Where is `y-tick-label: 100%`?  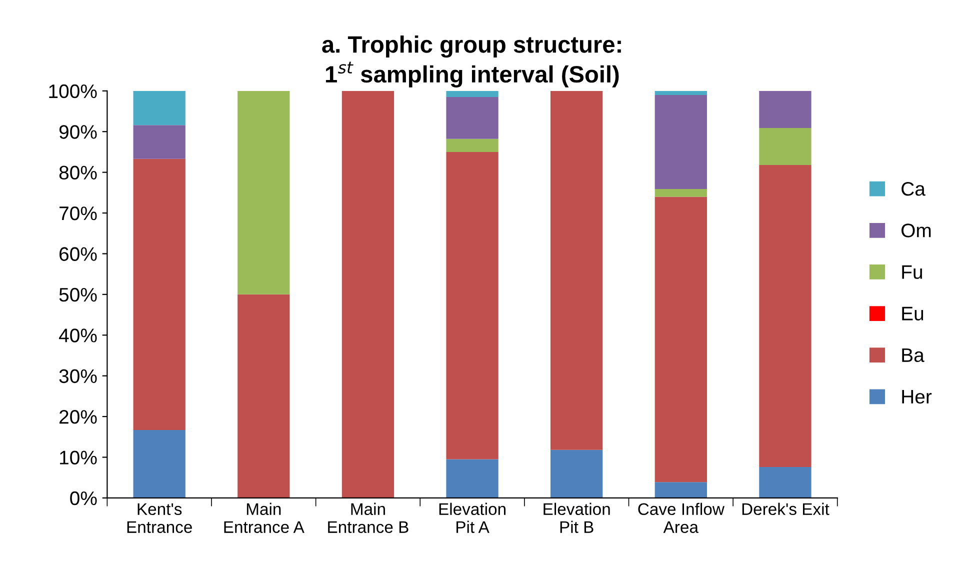 y-tick-label: 100% is located at coordinates (73, 91).